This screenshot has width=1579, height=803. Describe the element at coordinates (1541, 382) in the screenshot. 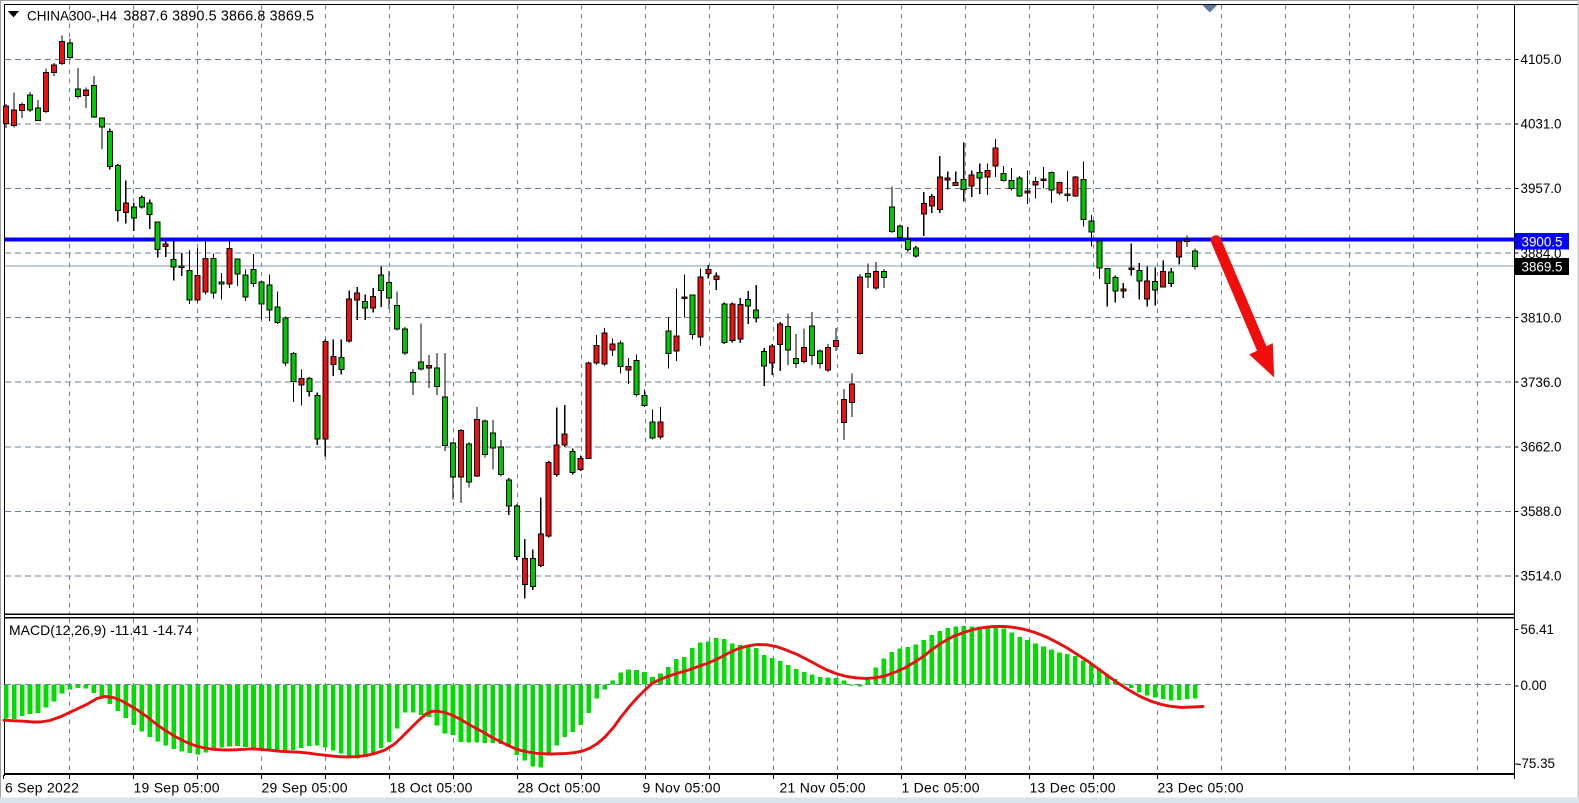

I see `svg-text: 3736.0` at that location.